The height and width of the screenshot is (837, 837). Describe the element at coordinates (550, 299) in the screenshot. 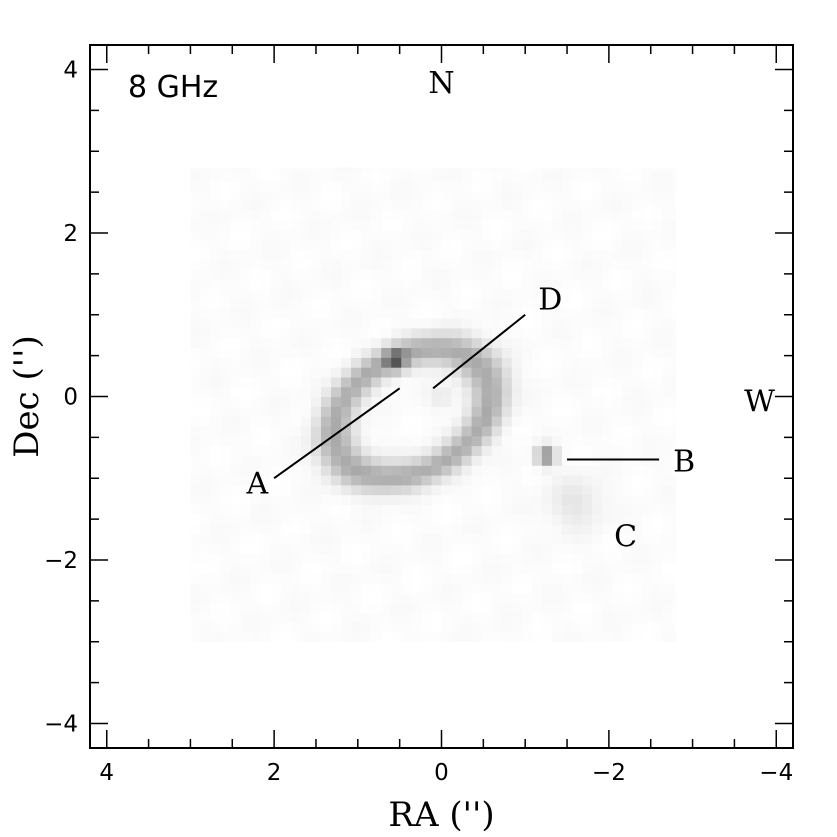

I see `annotation-label-d: D` at that location.